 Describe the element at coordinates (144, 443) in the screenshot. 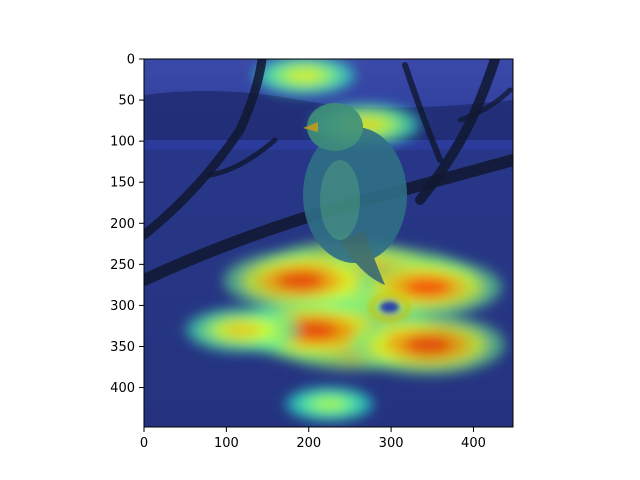

I see `x-tick-label: 0` at that location.